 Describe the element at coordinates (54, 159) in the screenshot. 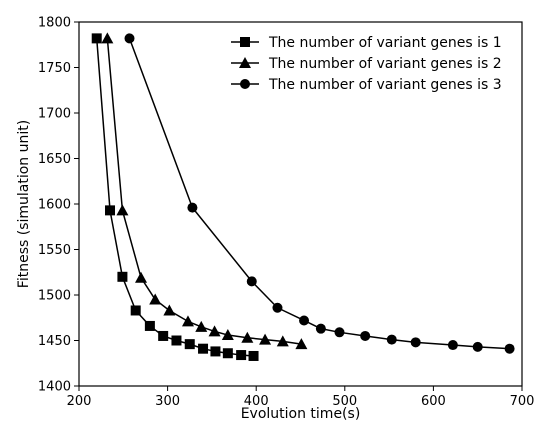

I see `y-tick-label: 1650` at that location.